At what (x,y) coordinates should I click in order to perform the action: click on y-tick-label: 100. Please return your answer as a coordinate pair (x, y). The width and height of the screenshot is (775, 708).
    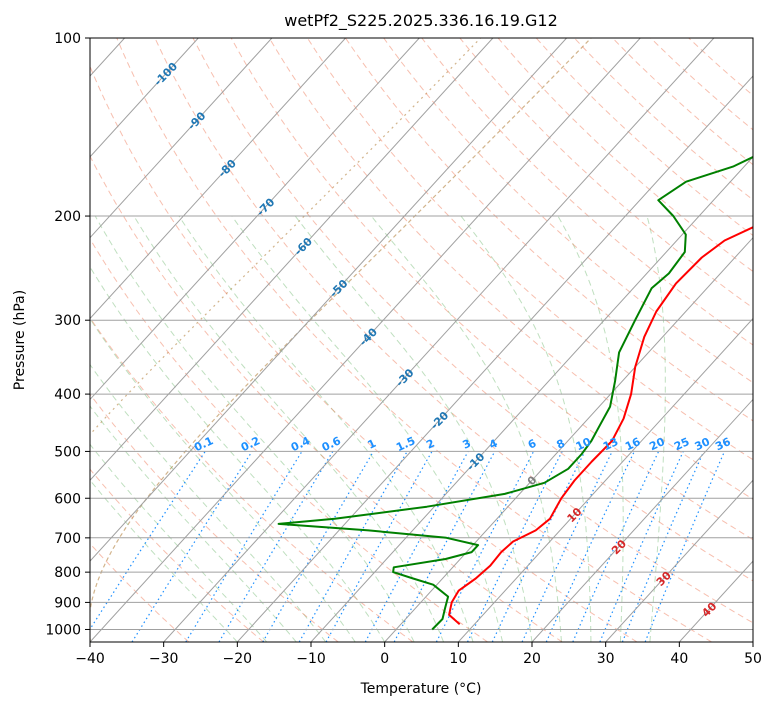
    Looking at the image, I should click on (67, 39).